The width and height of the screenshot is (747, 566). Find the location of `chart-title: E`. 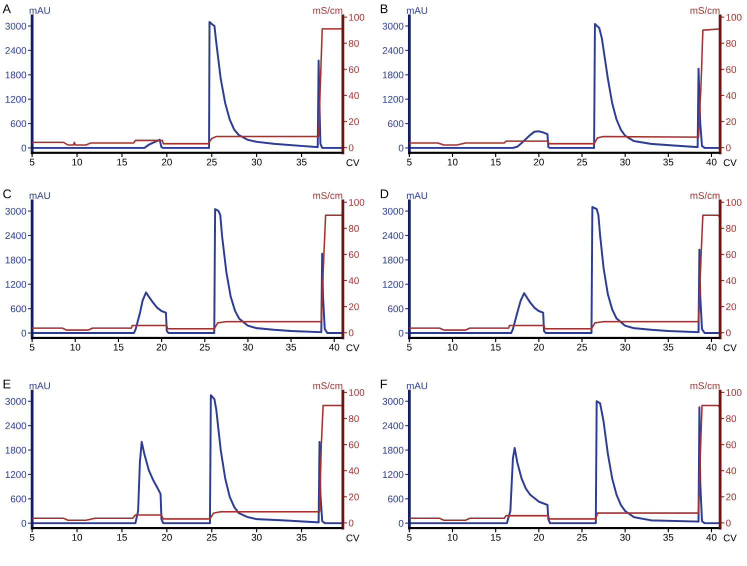

chart-title: E is located at coordinates (7, 384).